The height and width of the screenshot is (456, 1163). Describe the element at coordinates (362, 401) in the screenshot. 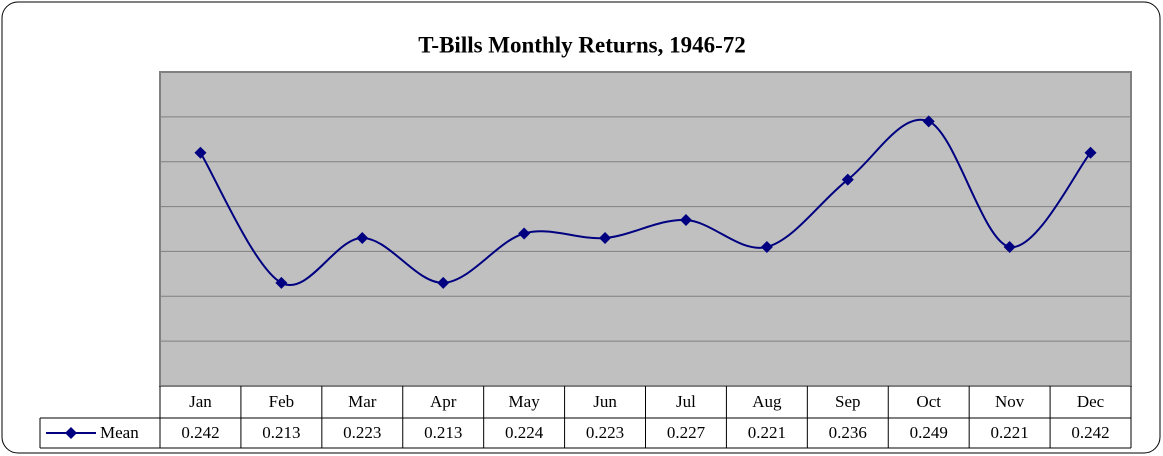

I see `x-tick-label: Mar` at that location.